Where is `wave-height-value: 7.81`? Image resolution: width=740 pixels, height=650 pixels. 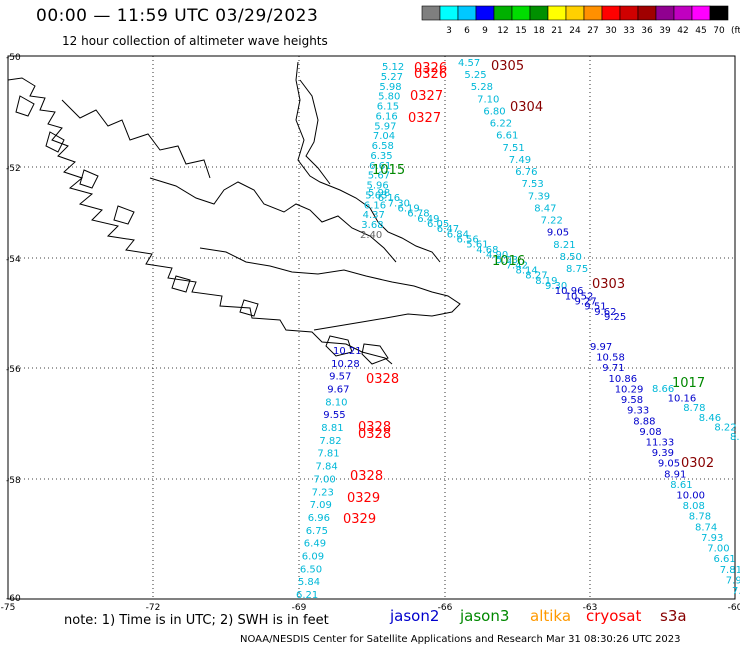 wave-height-value: 7.81 is located at coordinates (328, 454).